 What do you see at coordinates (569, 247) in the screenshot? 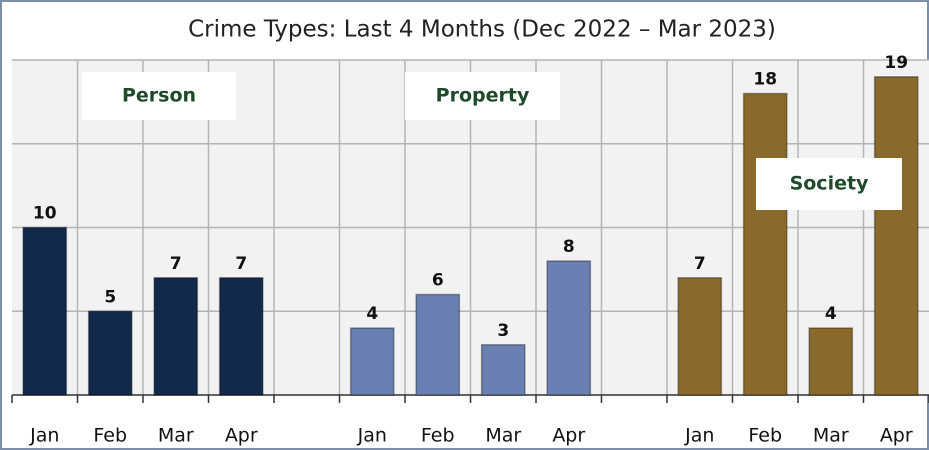
I see `value-label: 8` at bounding box center [569, 247].